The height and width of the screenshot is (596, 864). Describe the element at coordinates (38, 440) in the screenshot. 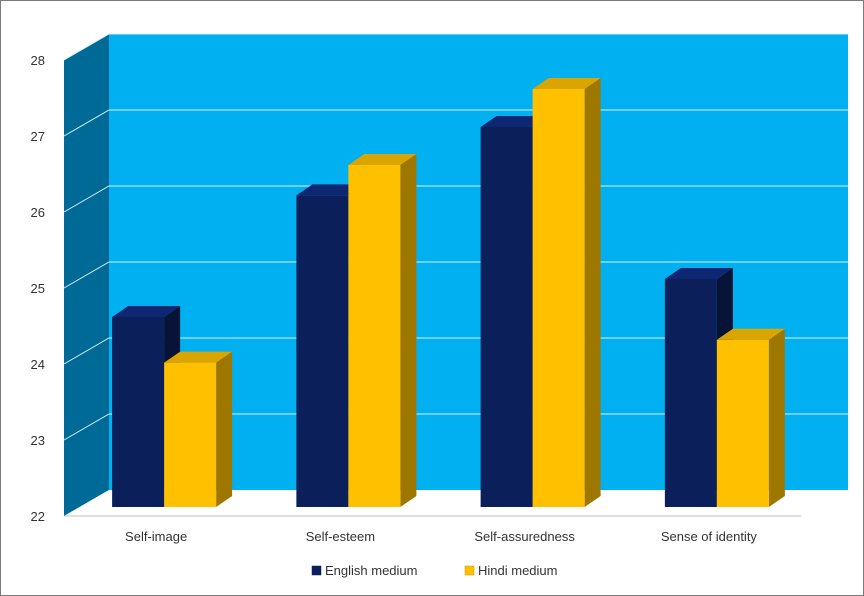

I see `y-tick-label: 23` at that location.